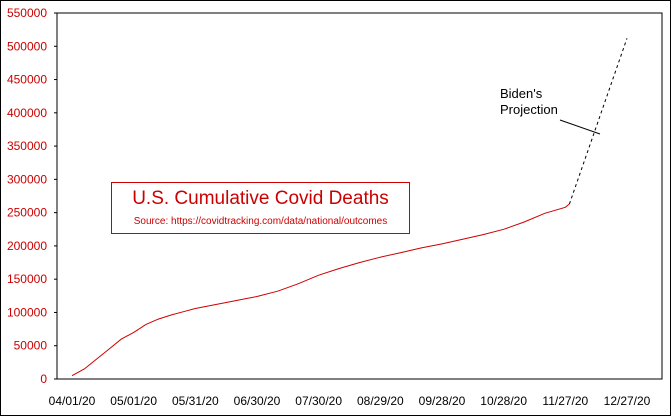 This screenshot has height=416, width=671. I want to click on x-tick-label: 07/30/20, so click(318, 401).